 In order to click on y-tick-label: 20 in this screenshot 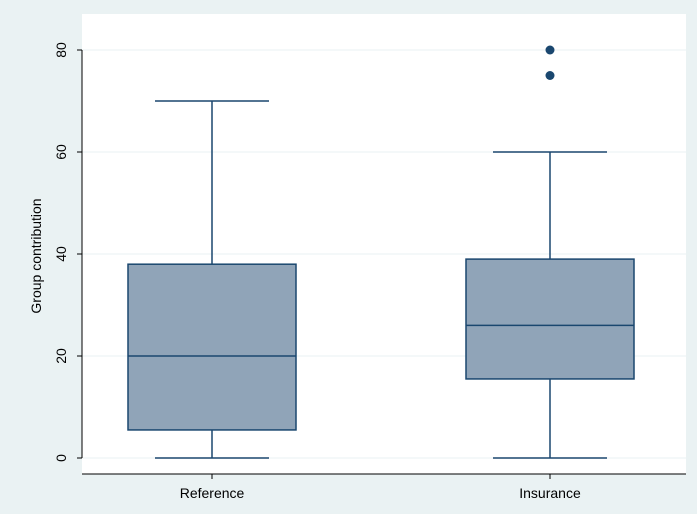, I will do `click(61, 356)`.